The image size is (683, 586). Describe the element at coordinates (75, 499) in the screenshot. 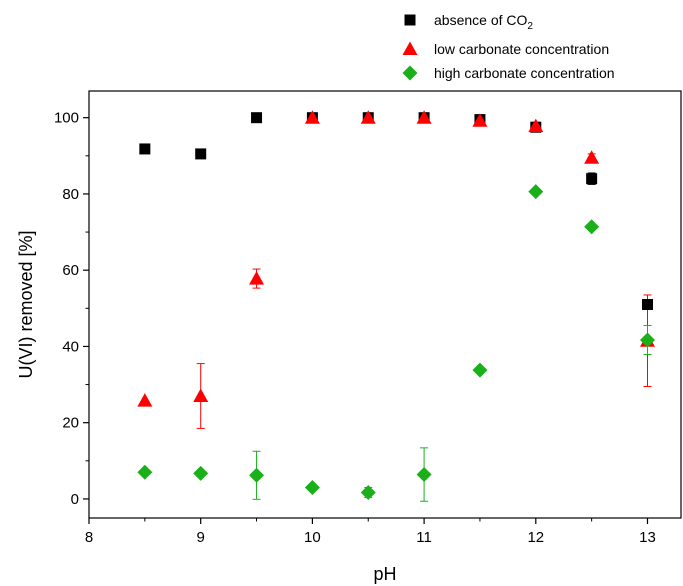

I see `y-tick-label: 0` at that location.